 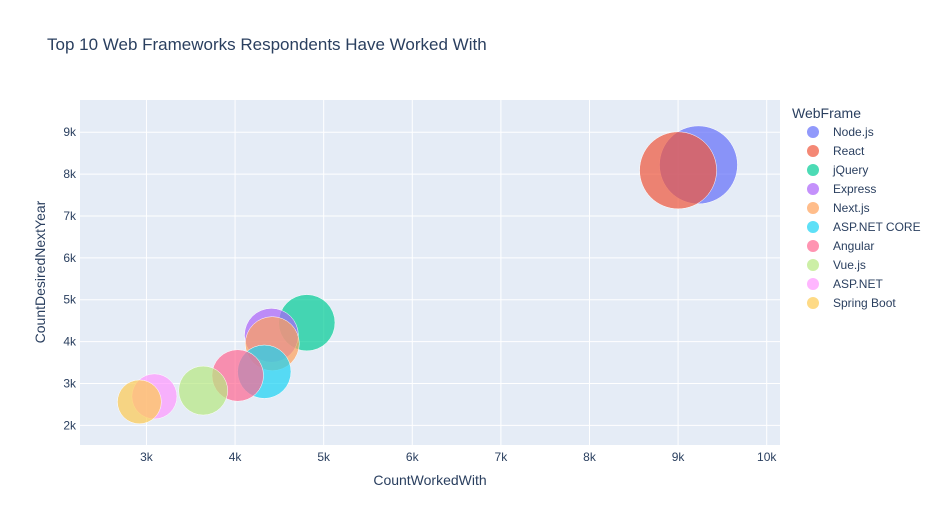 What do you see at coordinates (40, 271) in the screenshot?
I see `y-axis-label: CountDesiredNextYear` at bounding box center [40, 271].